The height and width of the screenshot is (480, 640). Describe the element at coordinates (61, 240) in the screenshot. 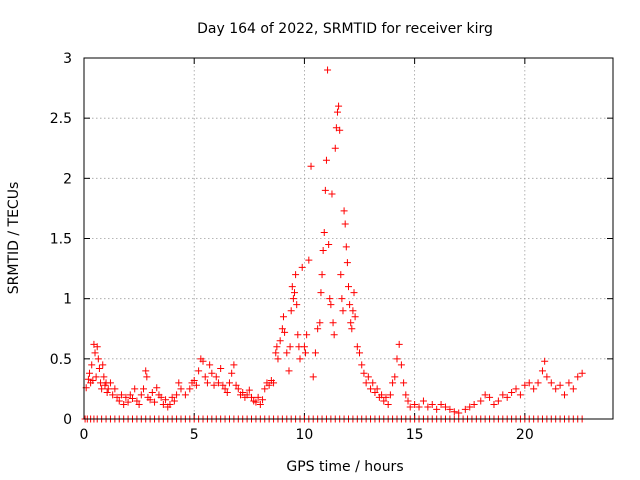

I see `y-tick-label: 1.5` at that location.